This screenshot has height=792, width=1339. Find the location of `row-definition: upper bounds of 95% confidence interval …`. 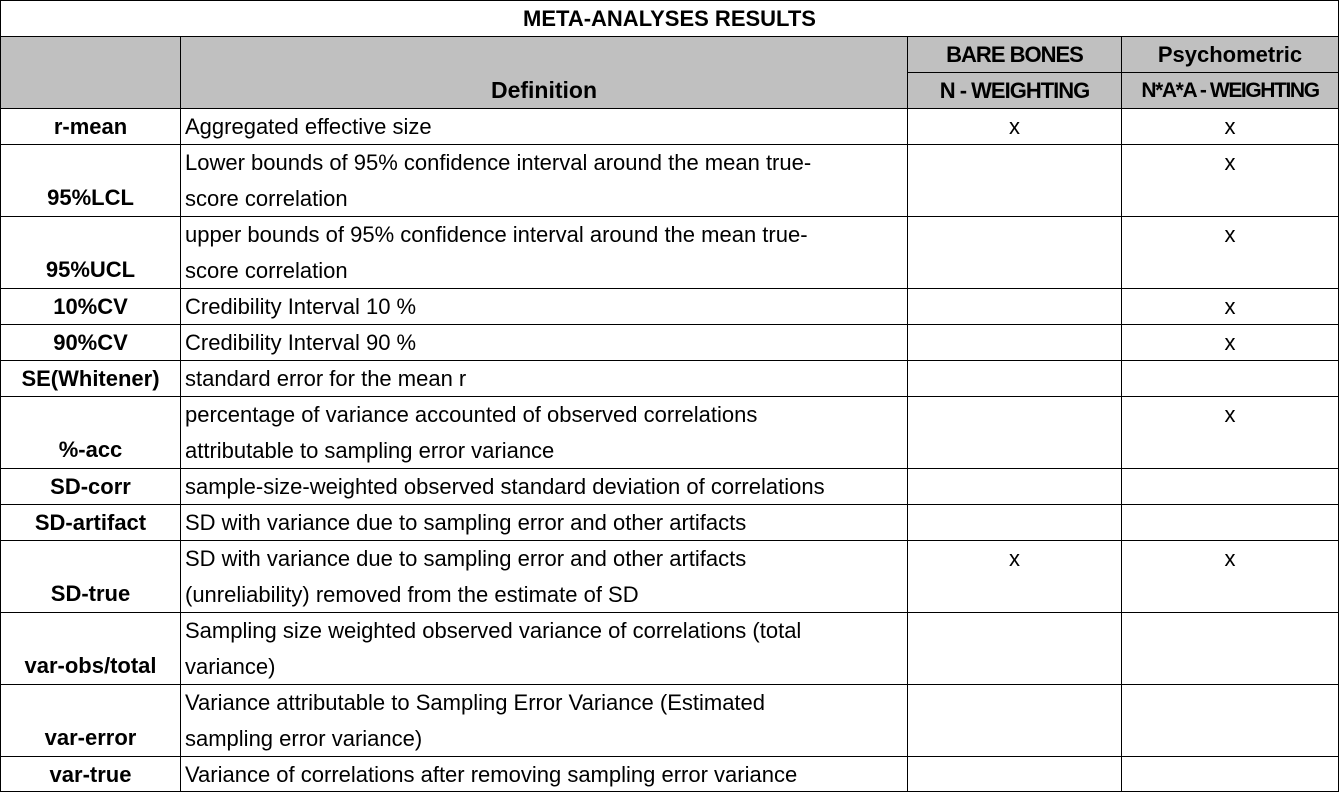

row-definition: upper bounds of 95% confidence interval … is located at coordinates (544, 253).